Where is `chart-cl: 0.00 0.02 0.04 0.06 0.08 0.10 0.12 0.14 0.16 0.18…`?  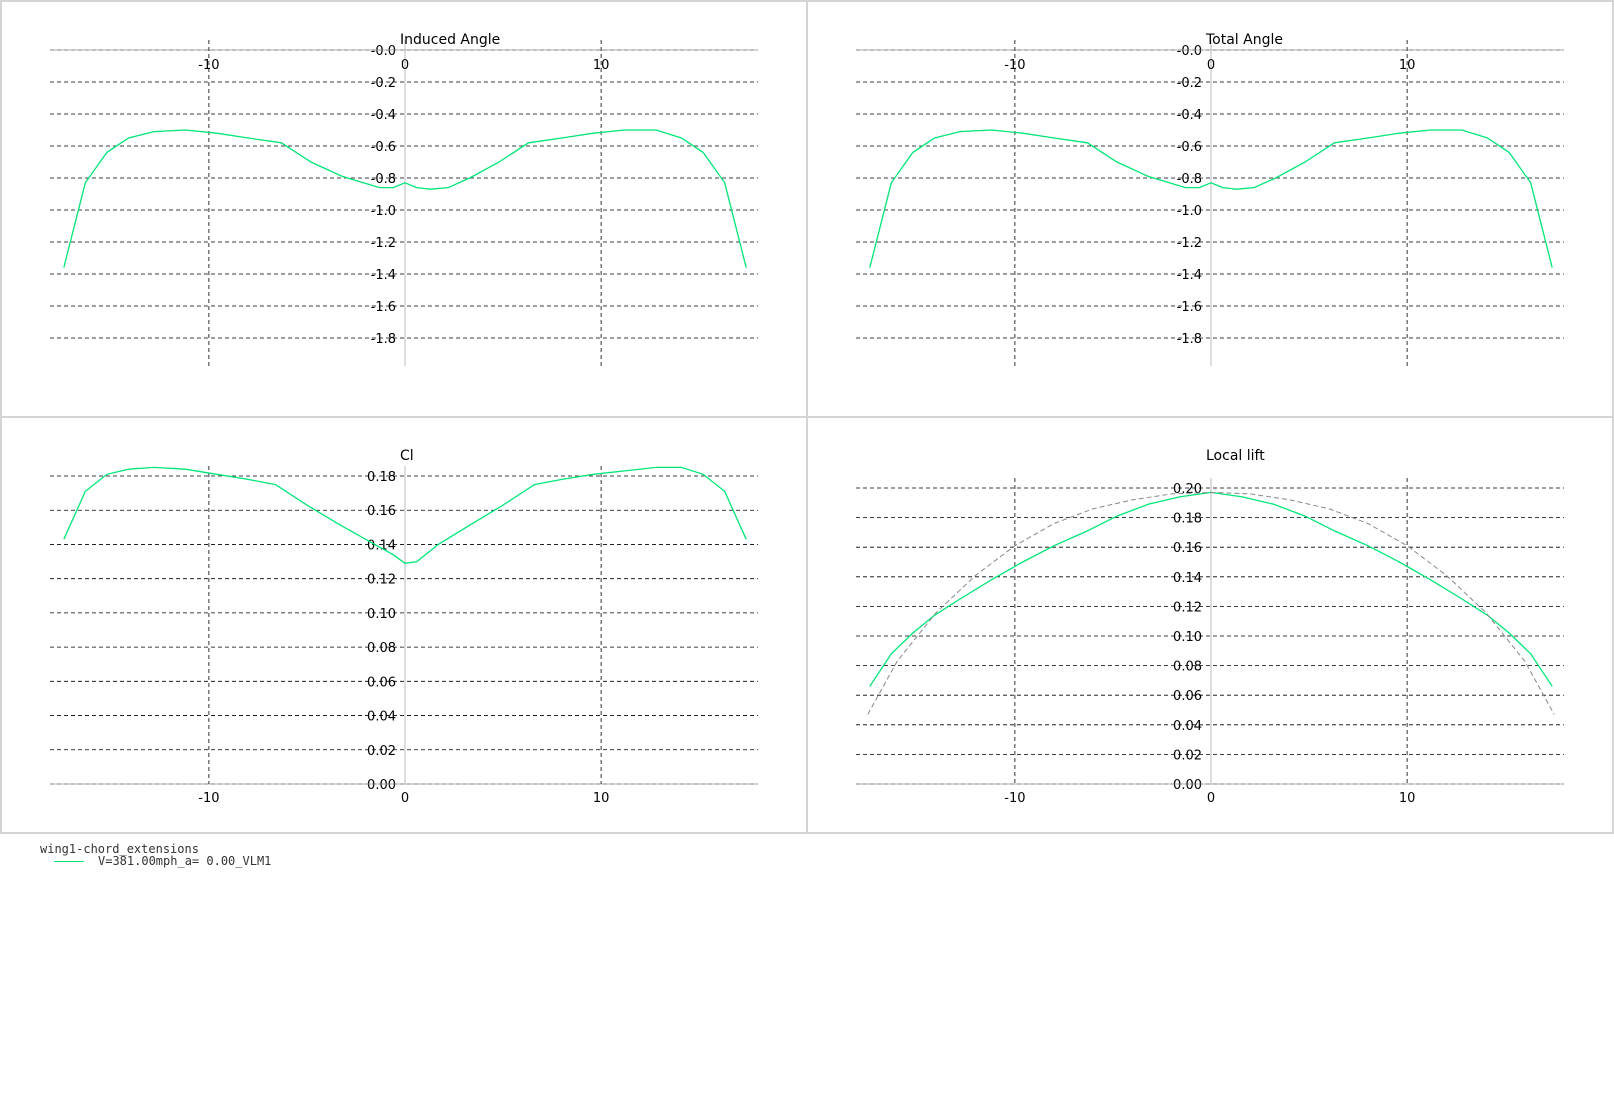 chart-cl: 0.00 0.02 0.04 0.06 0.08 0.10 0.12 0.14 0.16 0.18… is located at coordinates (404, 627).